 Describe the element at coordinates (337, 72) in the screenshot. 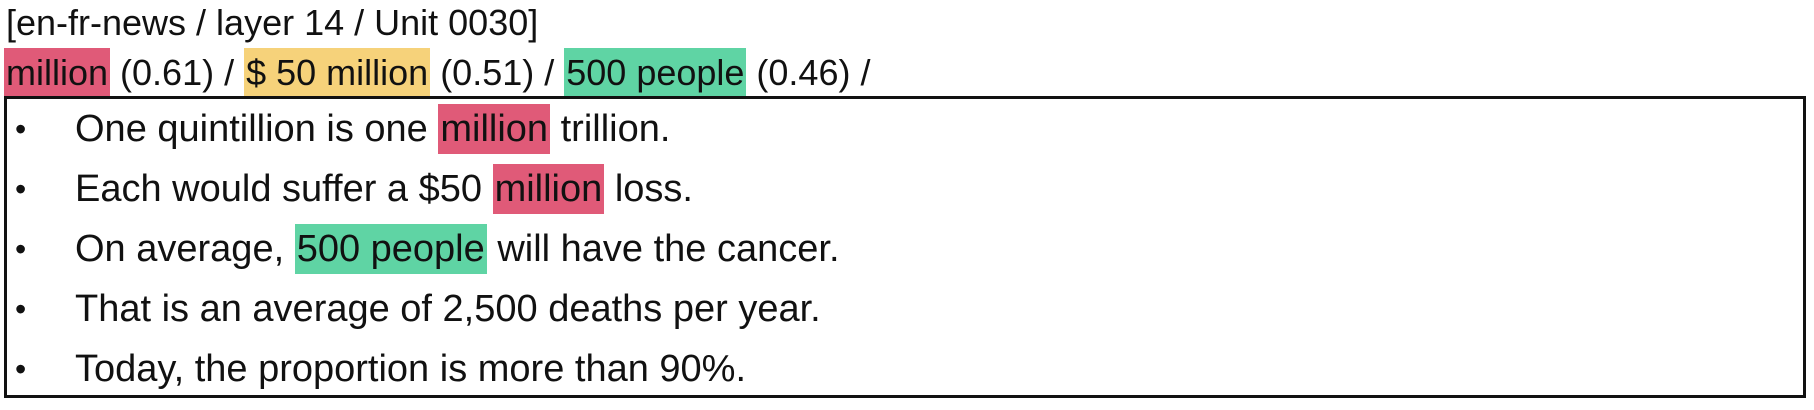

I see `summary-token: $ 50 million` at that location.